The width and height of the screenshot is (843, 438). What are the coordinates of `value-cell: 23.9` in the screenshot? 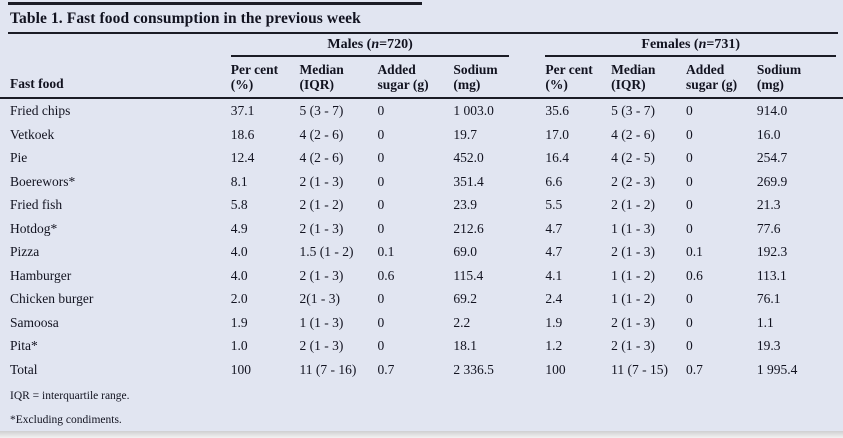 It's located at (465, 205).